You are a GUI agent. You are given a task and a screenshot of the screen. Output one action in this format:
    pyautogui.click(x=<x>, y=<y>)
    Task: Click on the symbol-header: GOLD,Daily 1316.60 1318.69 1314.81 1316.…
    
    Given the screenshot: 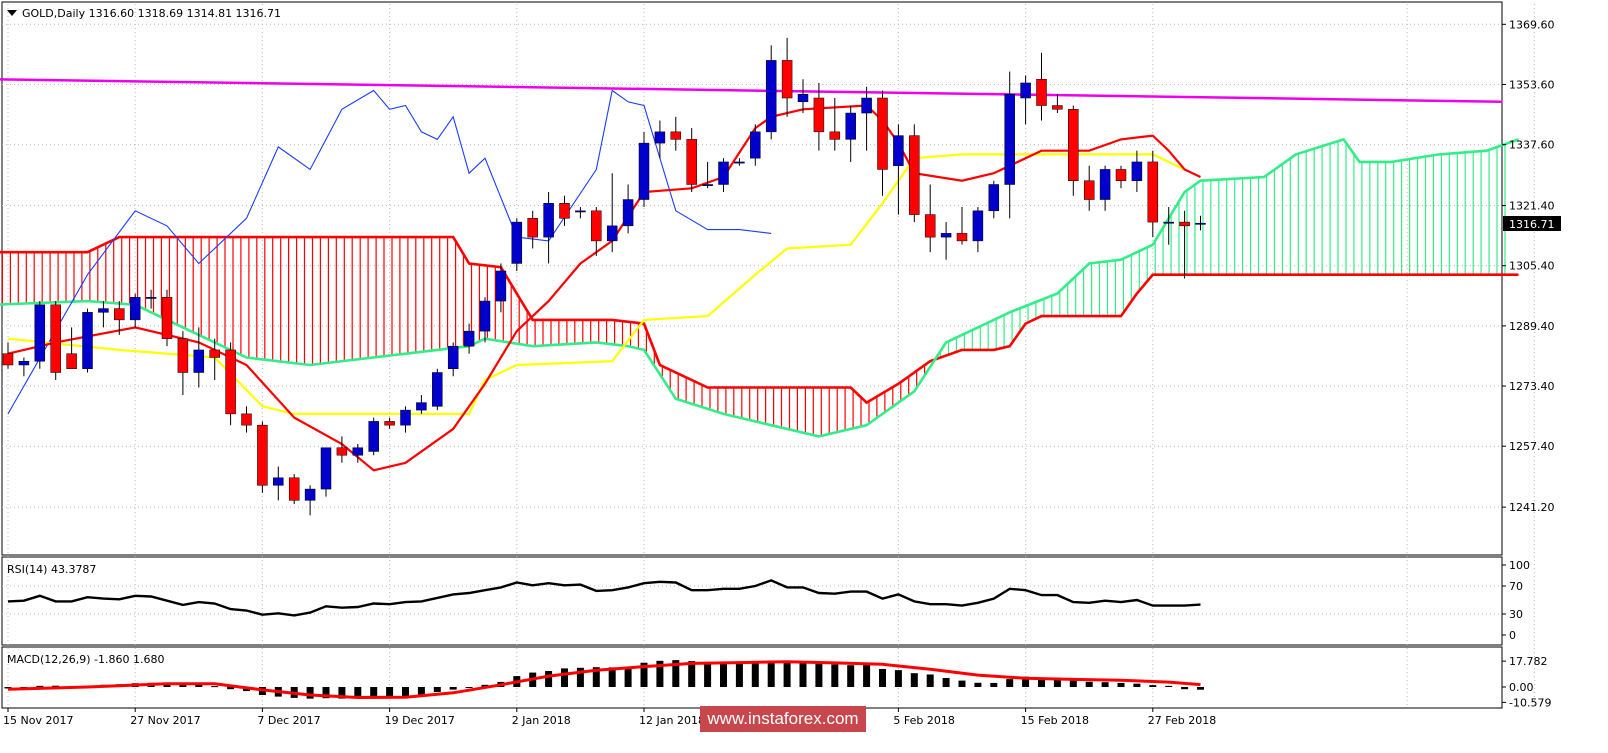 What is the action you would take?
    pyautogui.click(x=151, y=13)
    